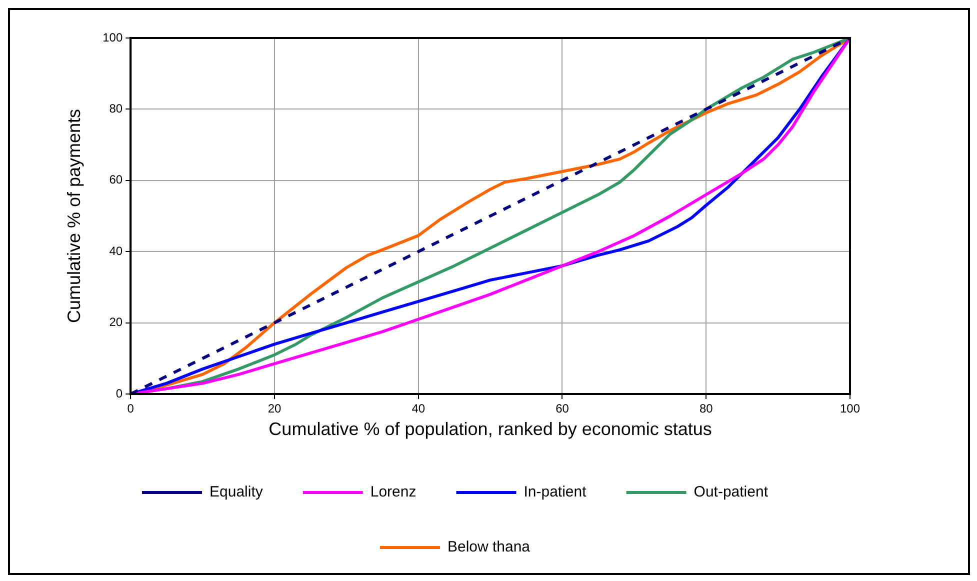  Describe the element at coordinates (130, 409) in the screenshot. I see `x-tick-label: 0` at that location.